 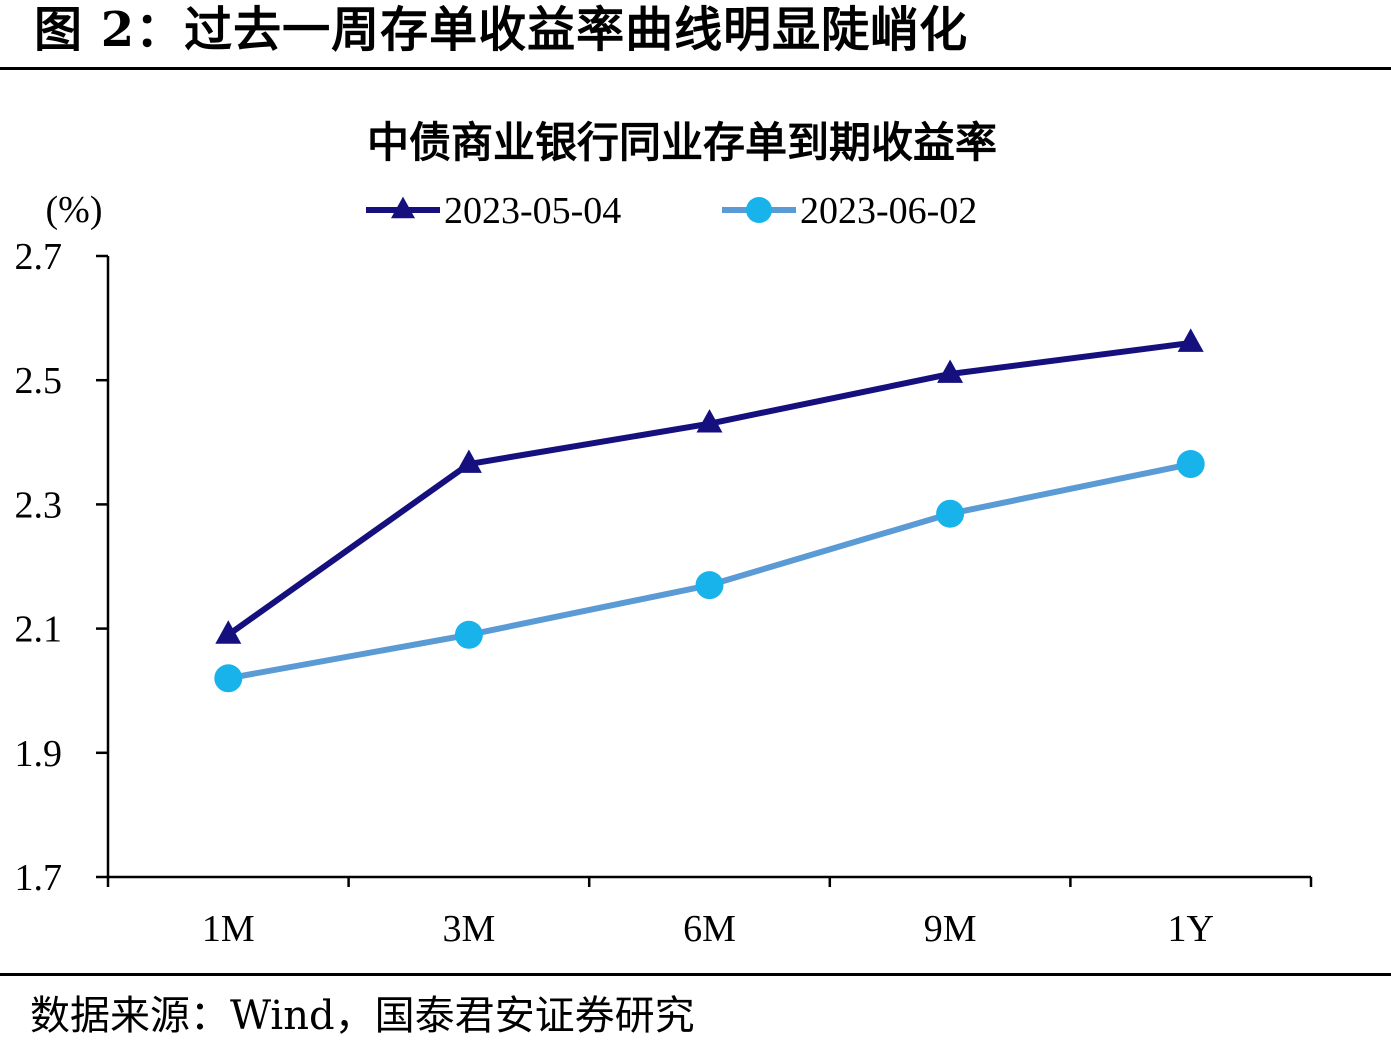 I want to click on y-tick-label: 2.7, so click(x=39, y=257).